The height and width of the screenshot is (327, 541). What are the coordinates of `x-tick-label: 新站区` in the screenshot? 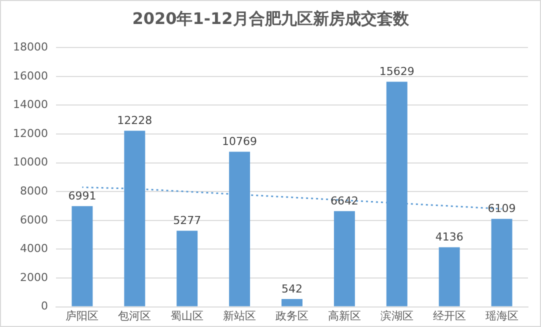 It's located at (239, 315).